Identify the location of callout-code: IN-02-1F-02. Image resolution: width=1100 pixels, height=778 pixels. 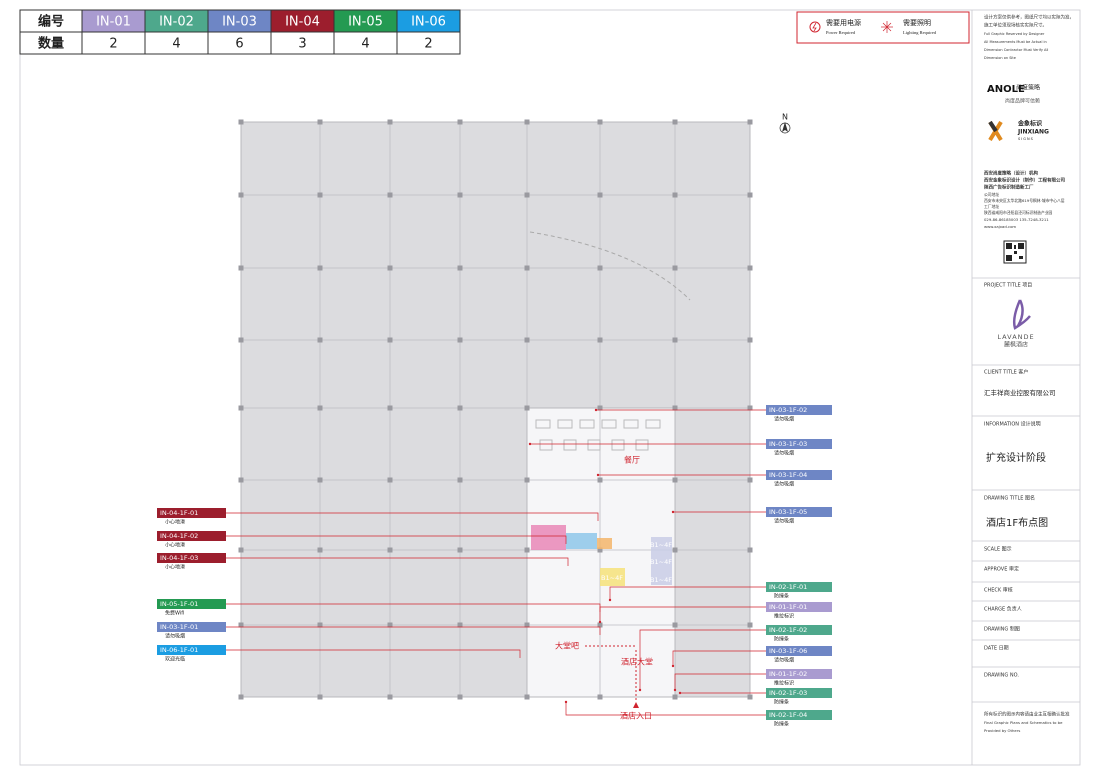
(788, 630).